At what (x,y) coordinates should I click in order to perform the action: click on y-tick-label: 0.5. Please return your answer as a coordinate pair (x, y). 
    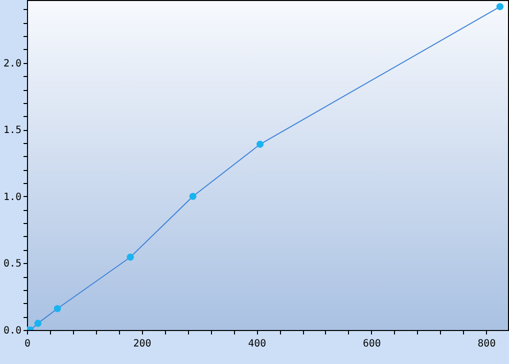
    Looking at the image, I should click on (12, 264).